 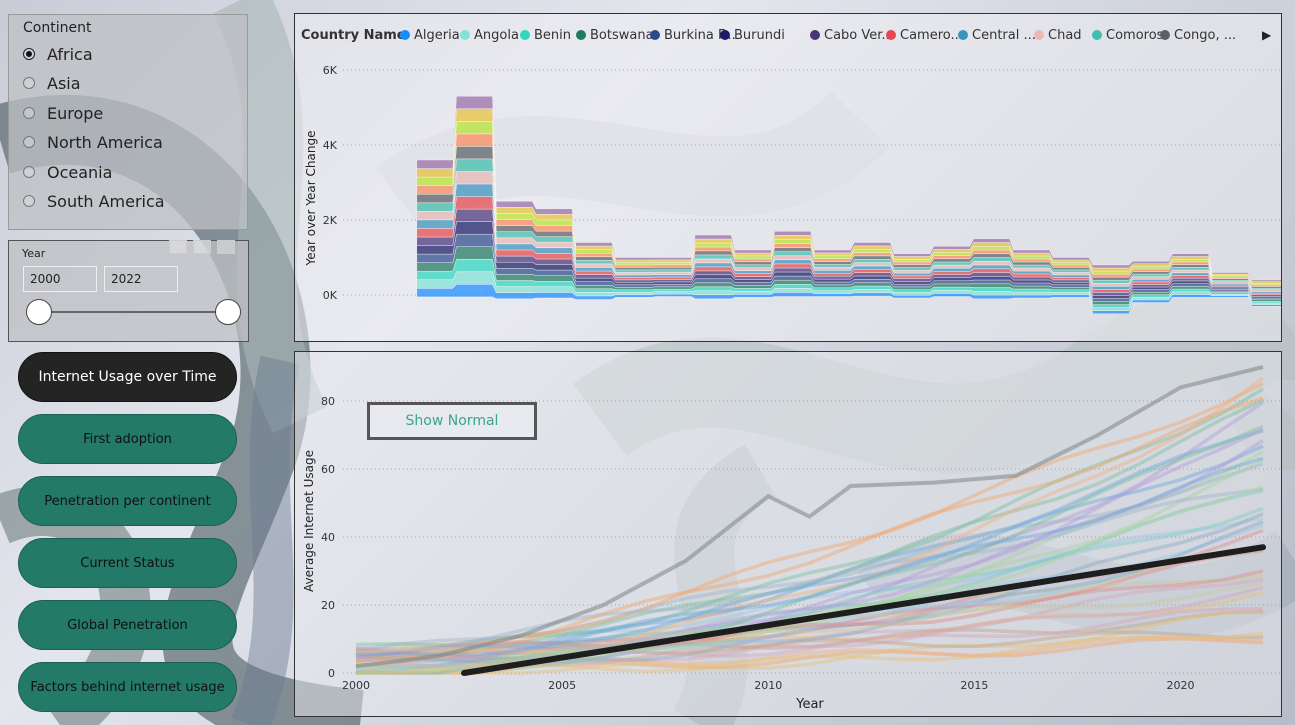 What do you see at coordinates (328, 537) in the screenshot?
I see `y-tick-label: 40` at bounding box center [328, 537].